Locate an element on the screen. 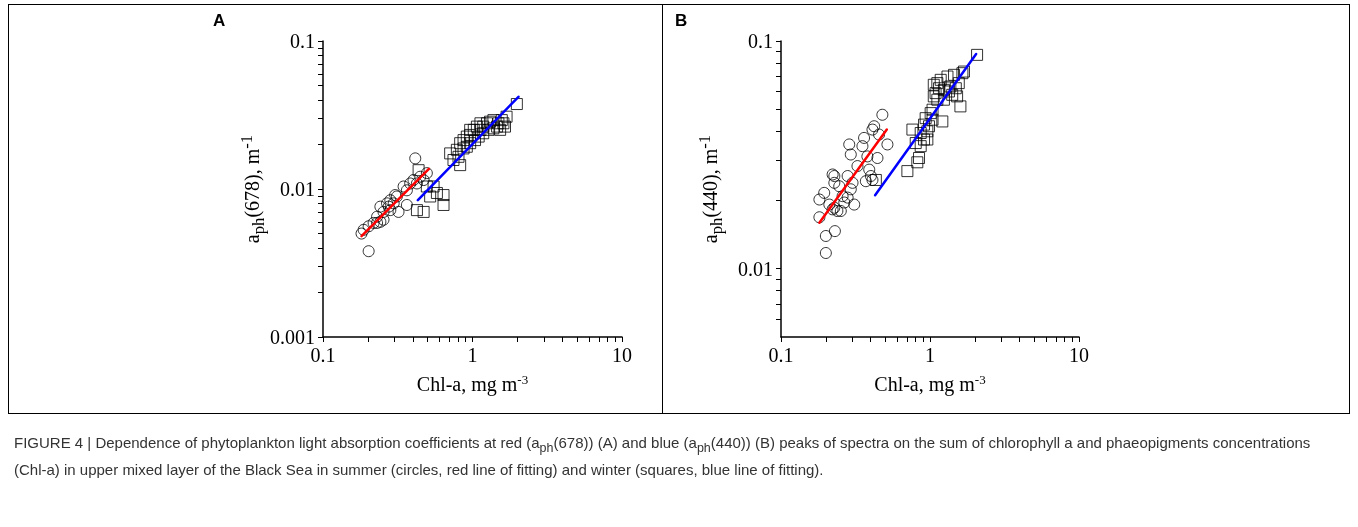  chart-title: B is located at coordinates (681, 21).